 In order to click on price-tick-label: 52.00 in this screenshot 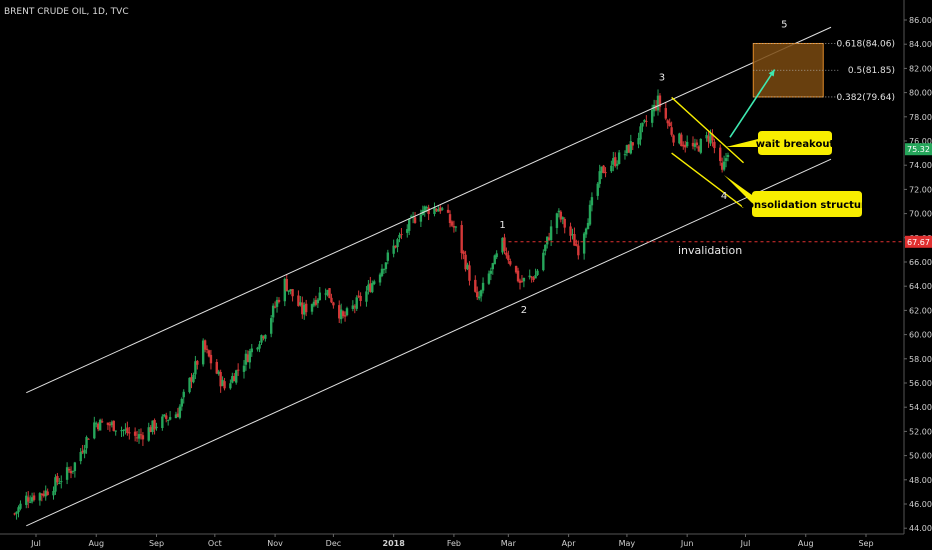, I will do `click(920, 431)`.